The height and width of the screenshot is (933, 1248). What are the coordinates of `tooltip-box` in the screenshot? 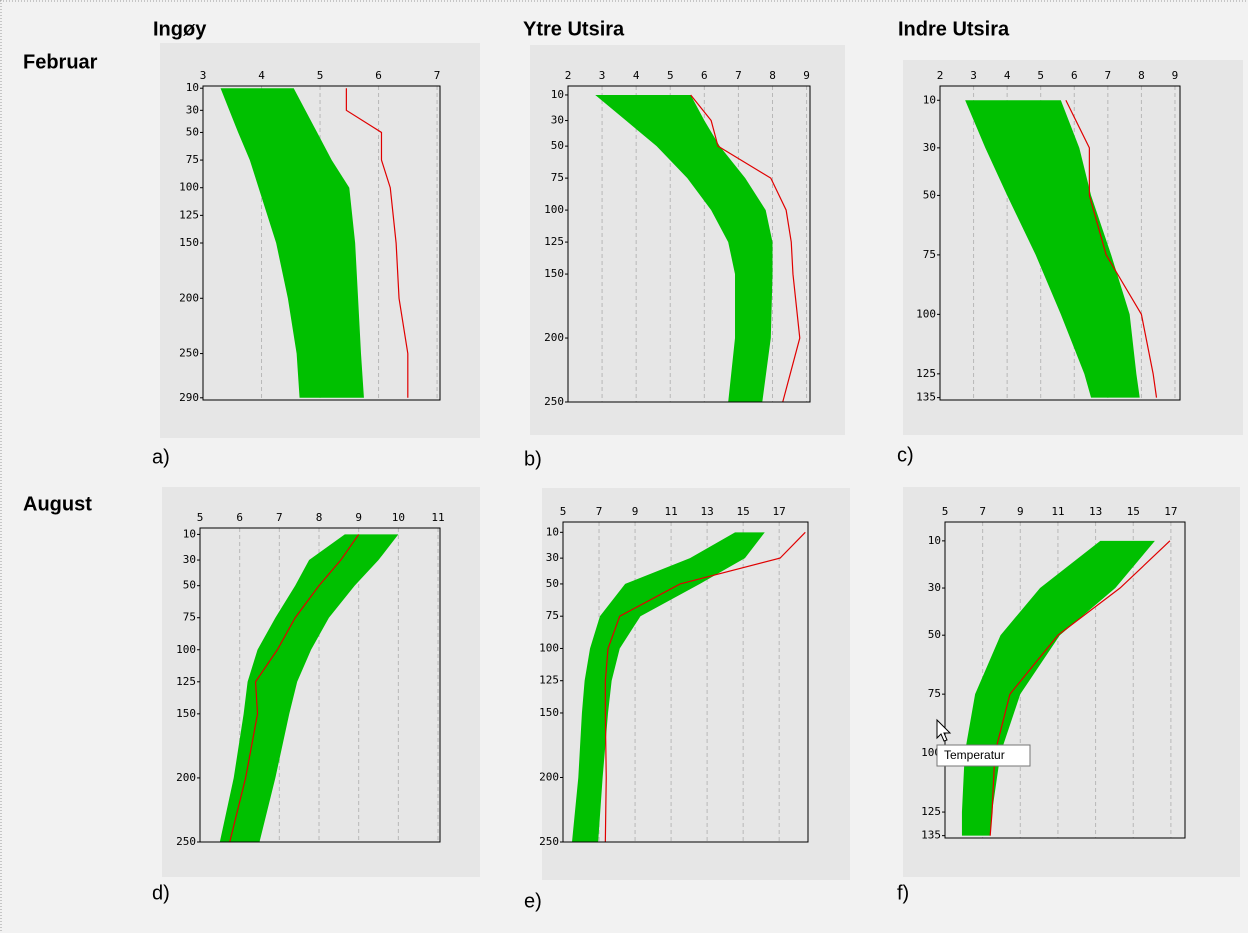 It's located at (983, 755).